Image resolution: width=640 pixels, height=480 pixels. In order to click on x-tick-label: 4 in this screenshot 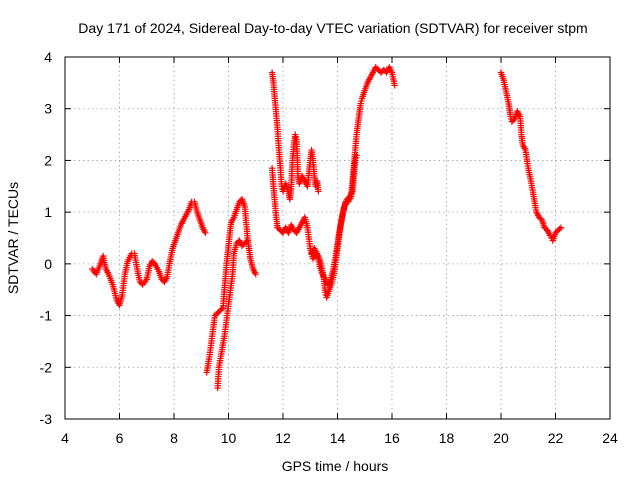, I will do `click(65, 438)`.